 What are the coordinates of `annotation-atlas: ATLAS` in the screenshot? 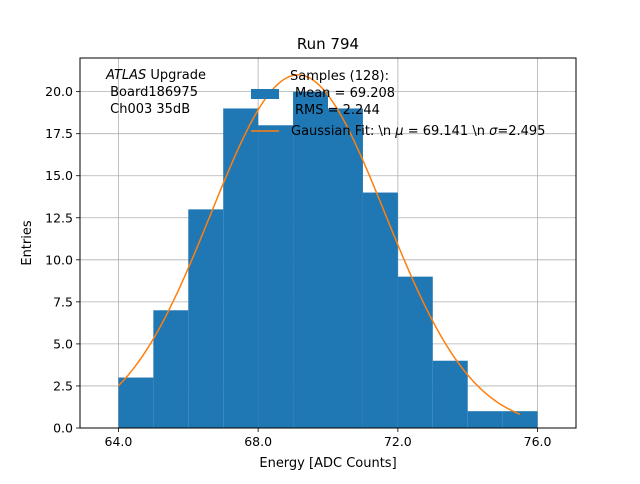 It's located at (125, 75).